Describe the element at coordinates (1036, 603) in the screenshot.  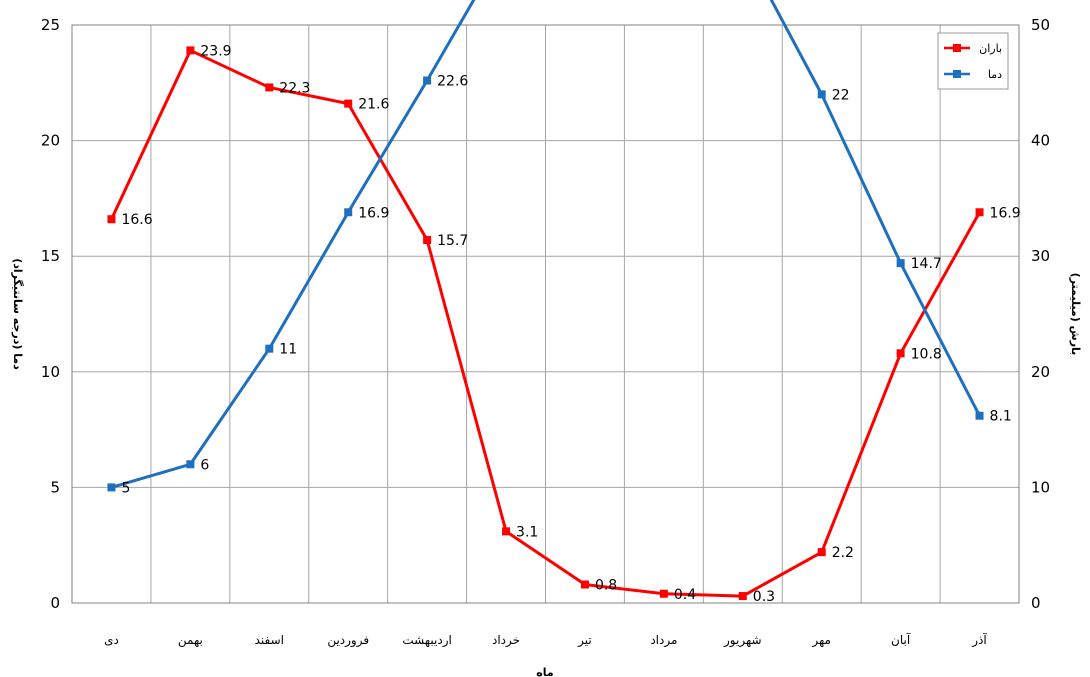
I see `right-y-tick-label: 0` at that location.